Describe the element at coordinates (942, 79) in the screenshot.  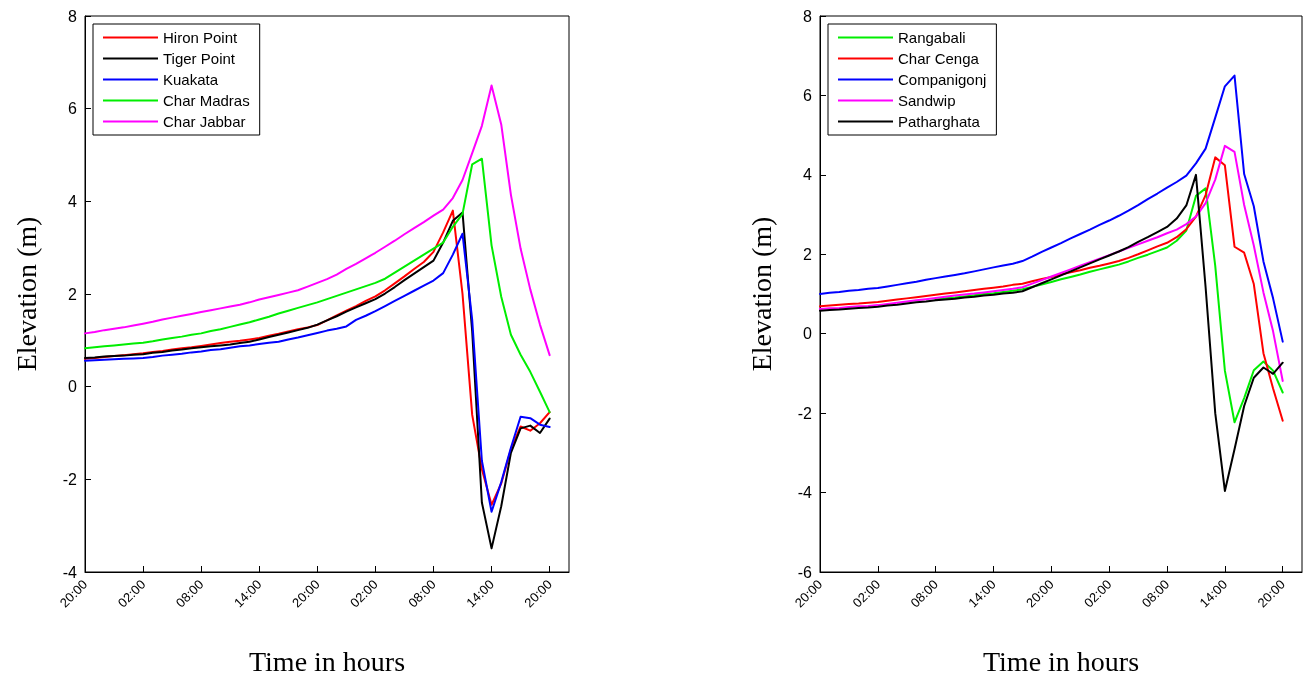
I see `legend-label: Companigonj` at that location.